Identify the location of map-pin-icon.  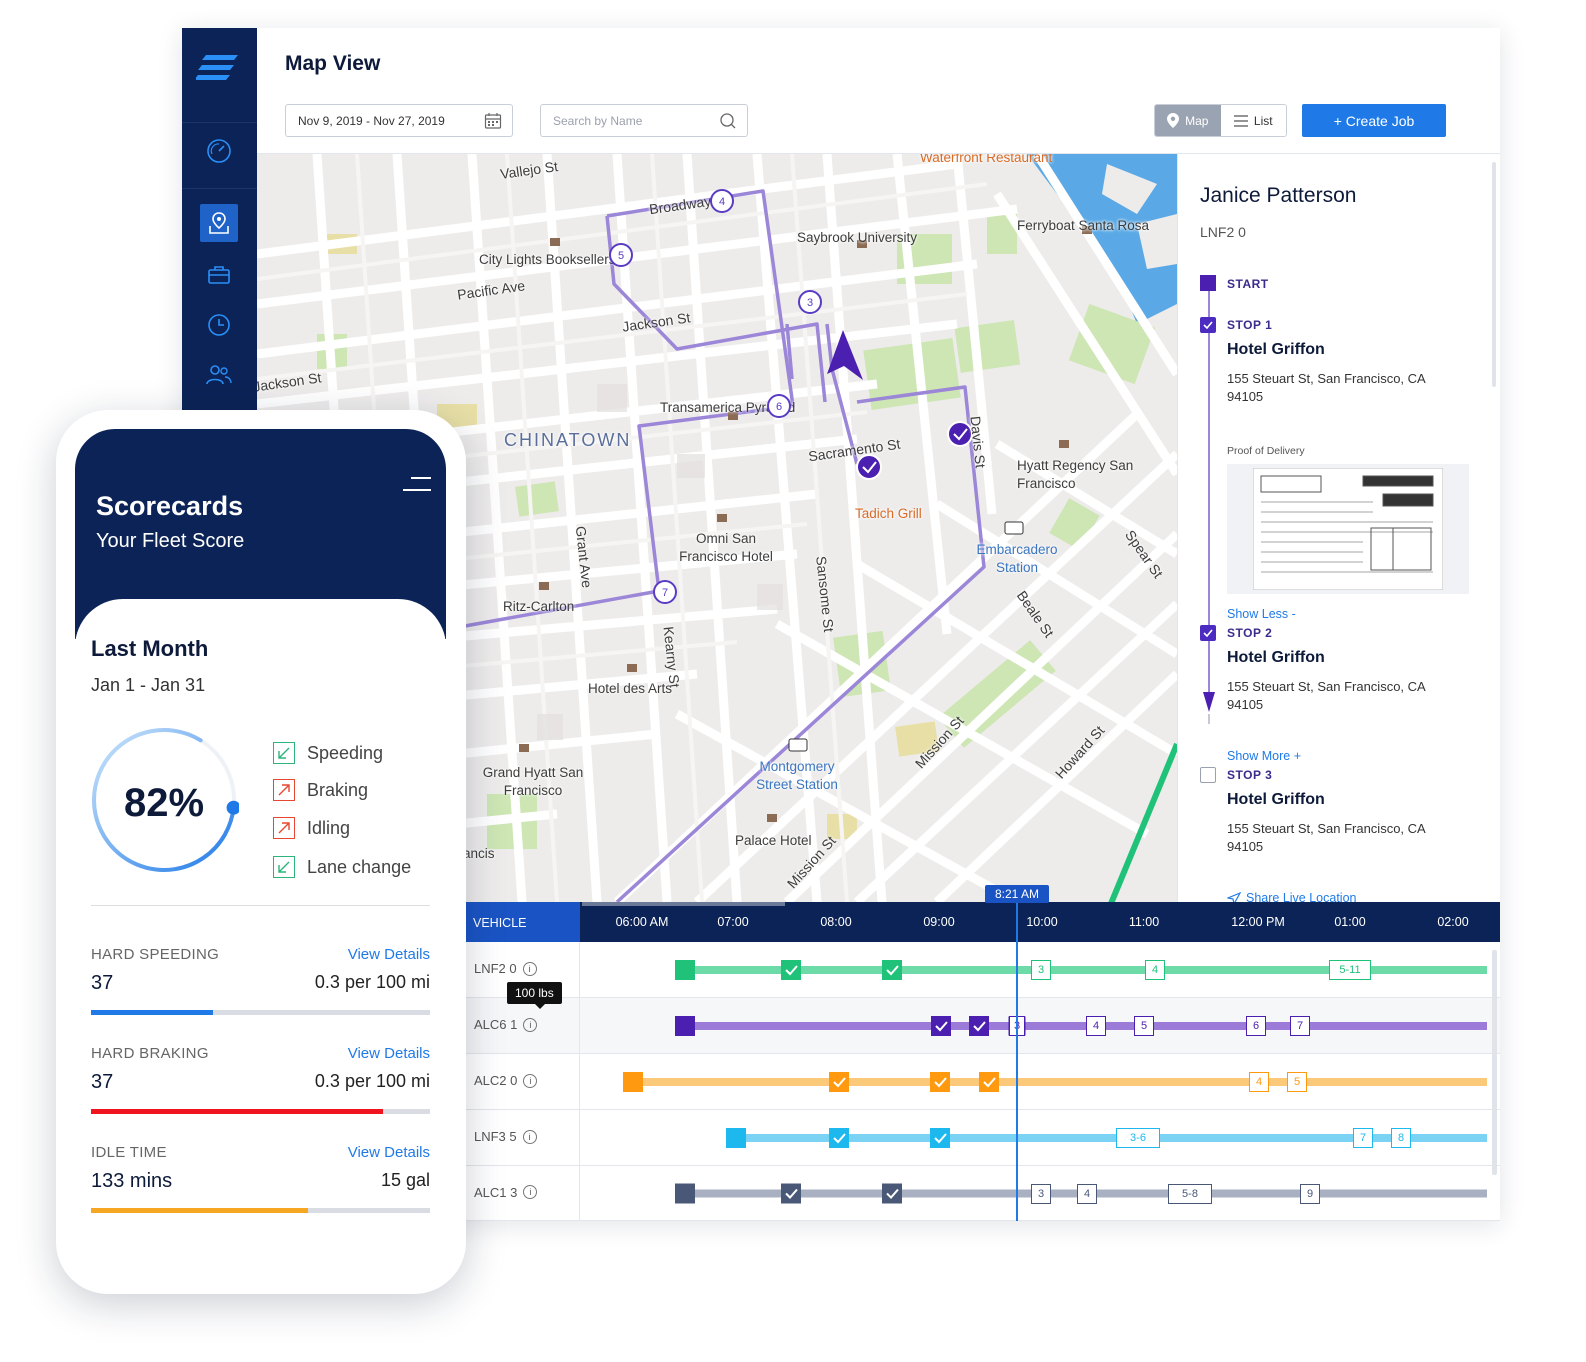
(219, 223).